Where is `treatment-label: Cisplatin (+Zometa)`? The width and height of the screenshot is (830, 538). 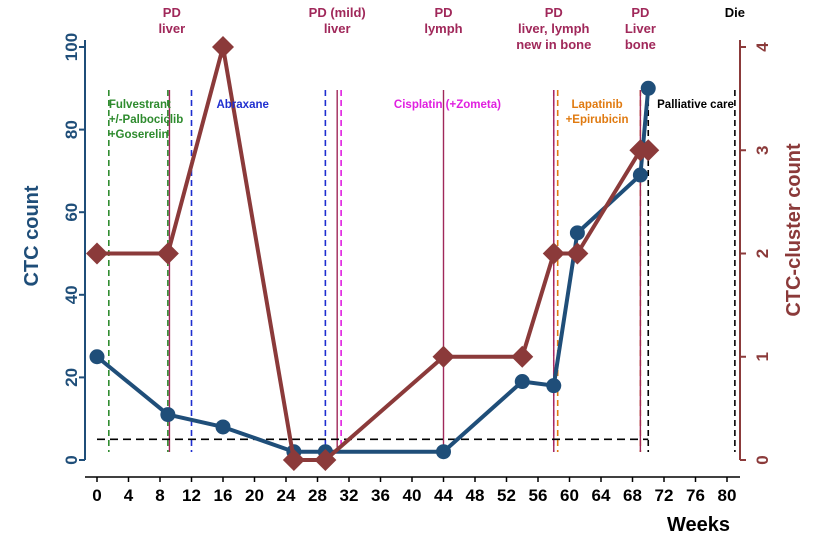
treatment-label: Cisplatin (+Zometa) is located at coordinates (447, 105).